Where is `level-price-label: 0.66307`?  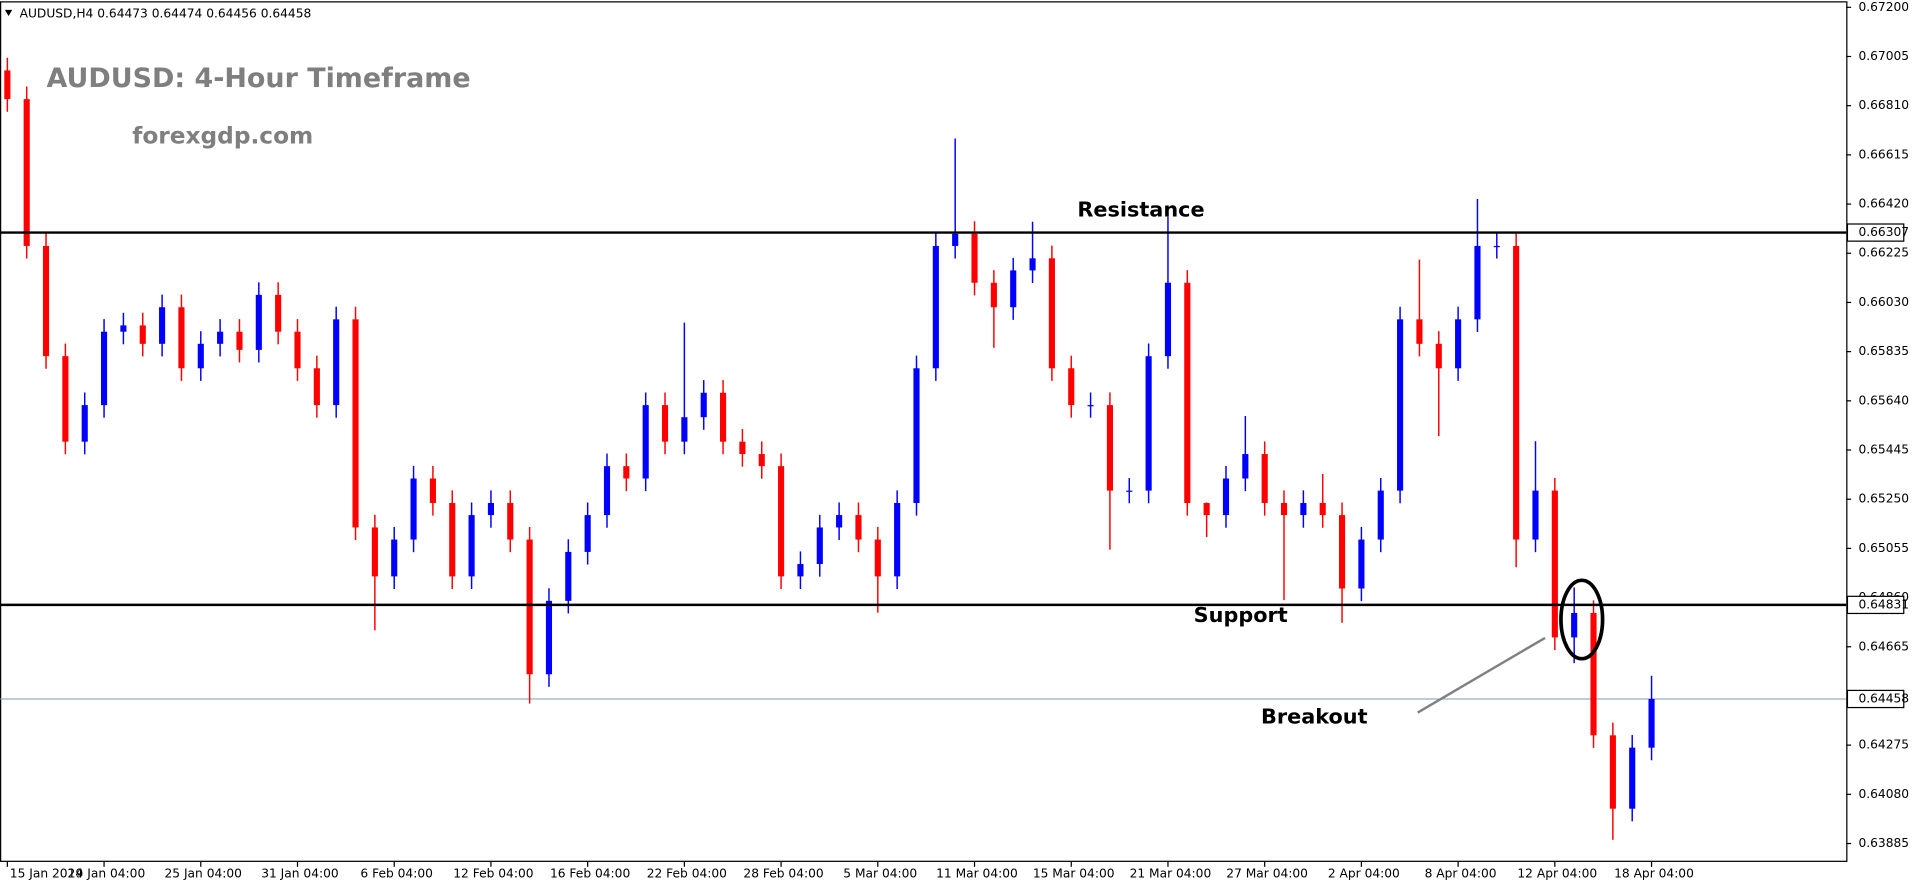
level-price-label: 0.66307 is located at coordinates (1883, 232).